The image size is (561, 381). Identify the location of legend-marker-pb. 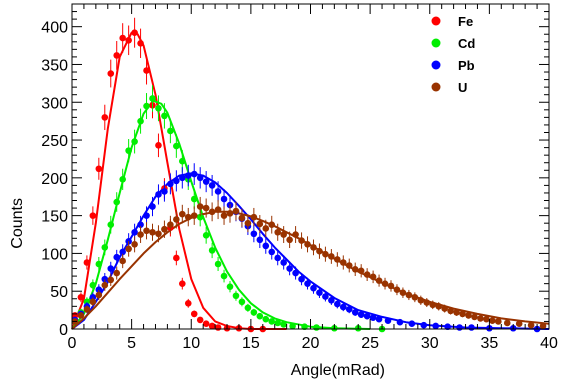
(436, 65).